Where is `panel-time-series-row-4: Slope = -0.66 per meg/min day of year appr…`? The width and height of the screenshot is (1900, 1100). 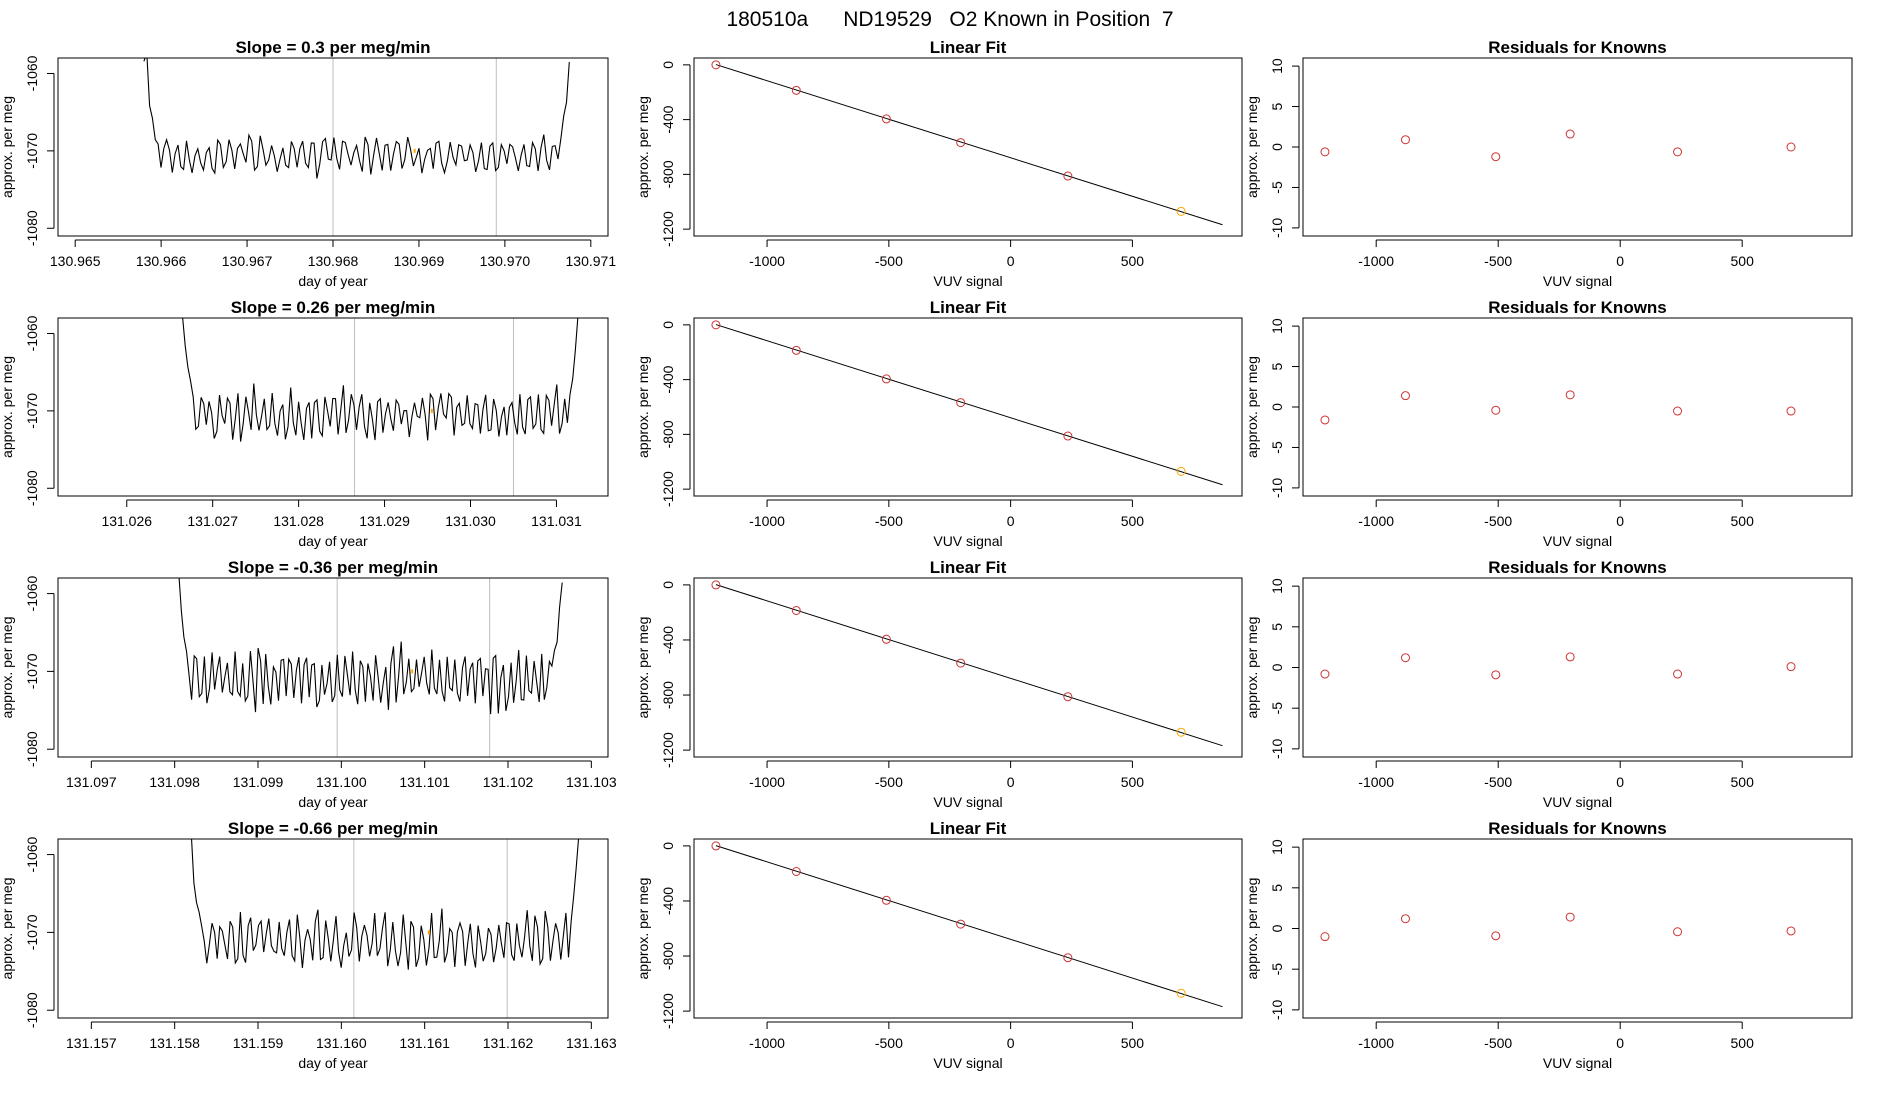
panel-time-series-row-4: Slope = -0.66 per meg/min day of year appr… is located at coordinates (308, 945).